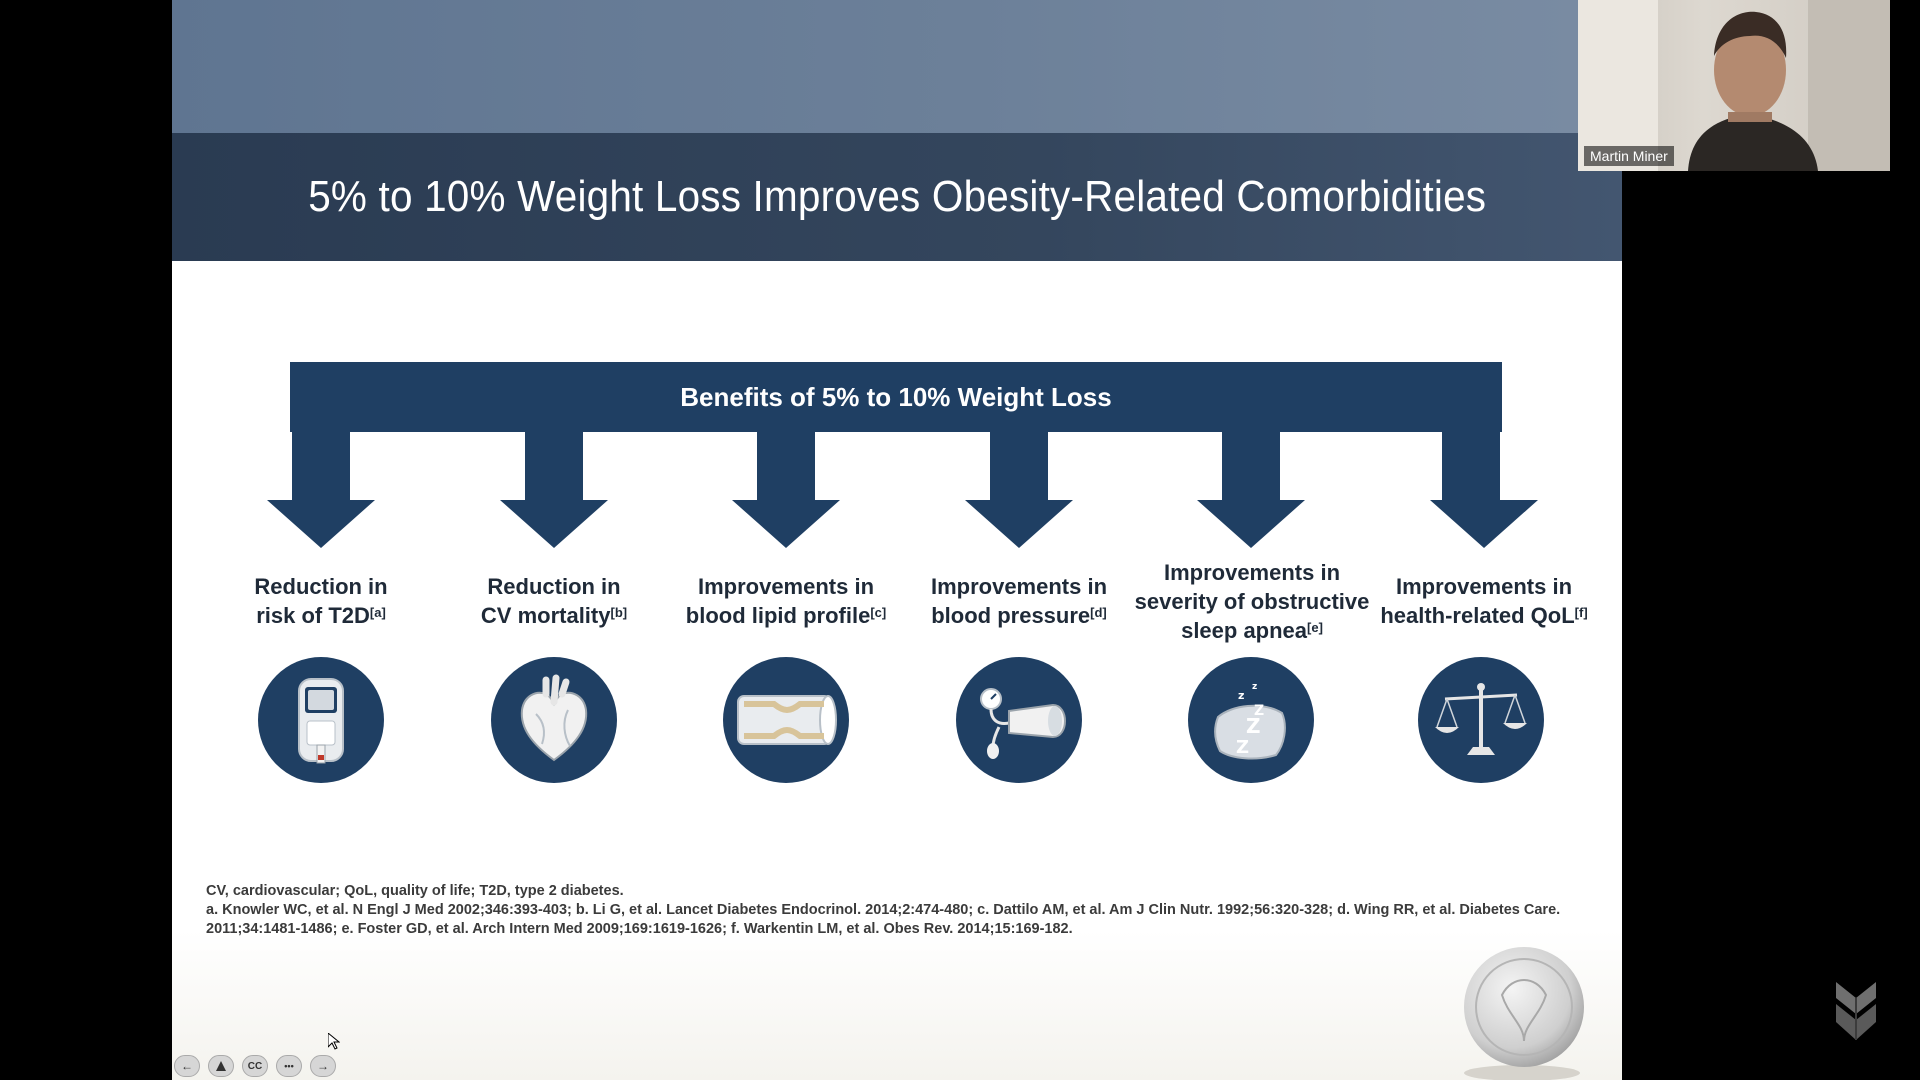  I want to click on benefit-label-qol: Improvements in health-related QoL[f], so click(1484, 601).